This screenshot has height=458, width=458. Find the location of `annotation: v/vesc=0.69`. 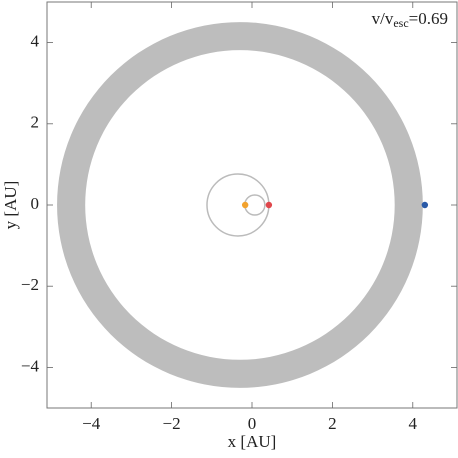

annotation: v/vesc=0.69 is located at coordinates (410, 19).